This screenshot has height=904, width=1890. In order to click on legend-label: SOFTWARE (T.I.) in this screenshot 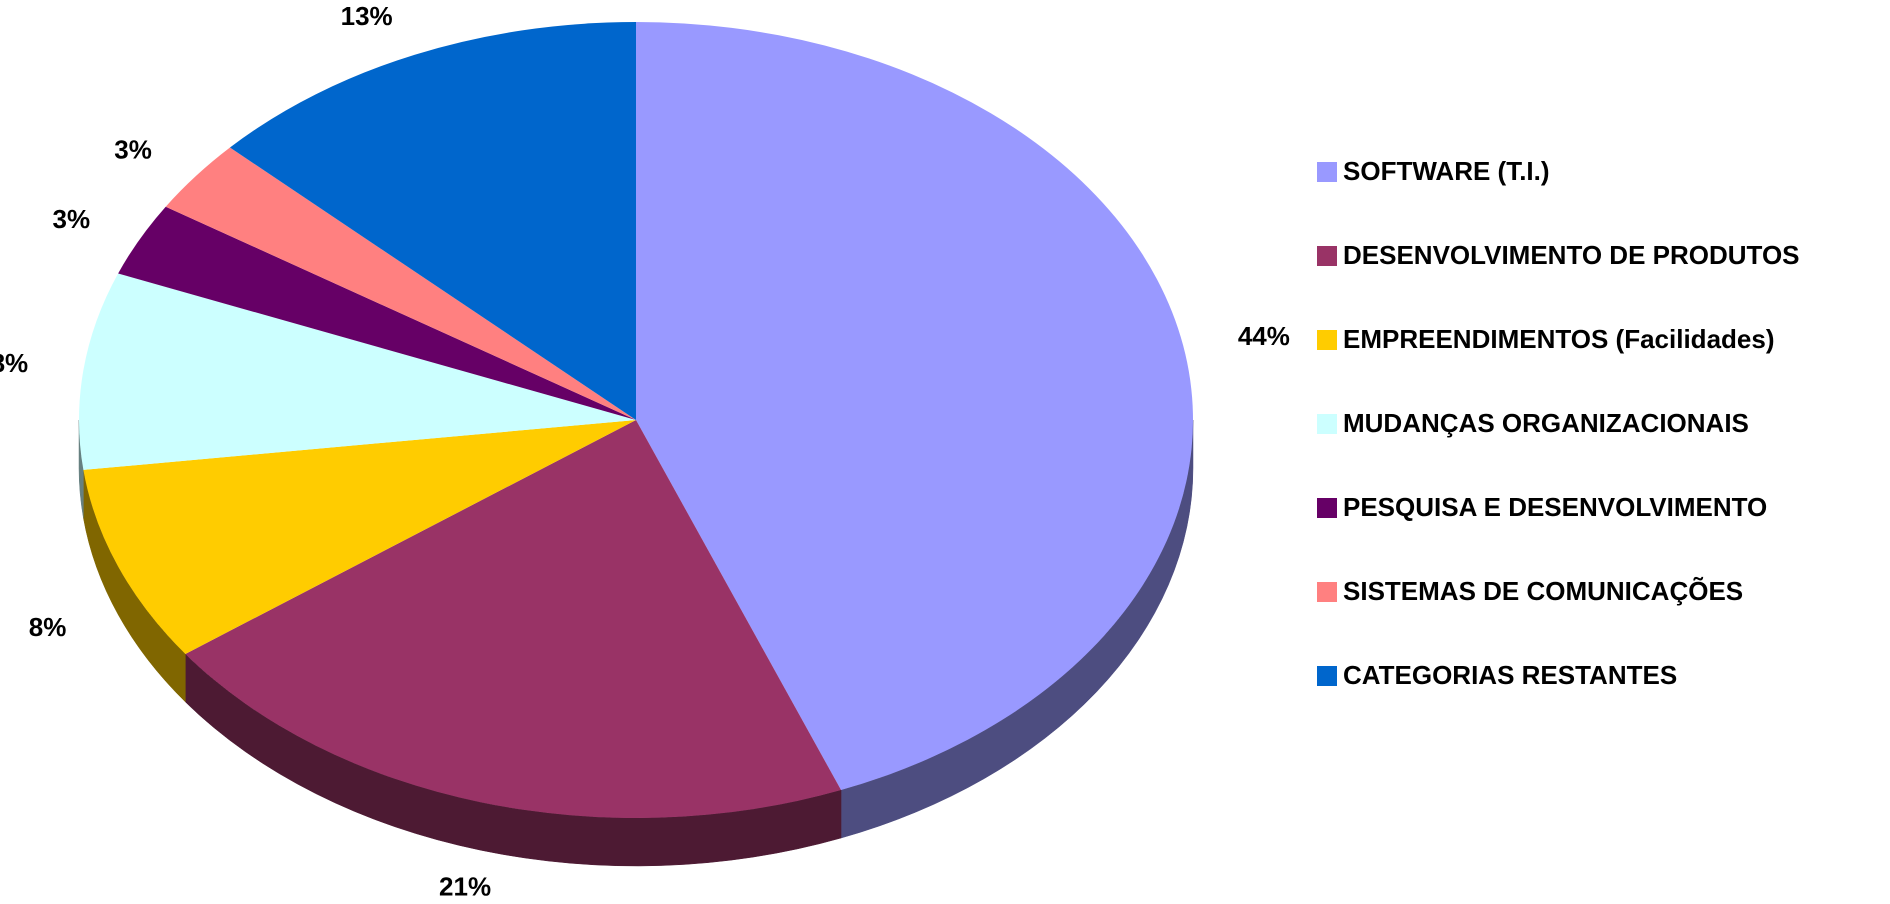, I will do `click(1446, 171)`.